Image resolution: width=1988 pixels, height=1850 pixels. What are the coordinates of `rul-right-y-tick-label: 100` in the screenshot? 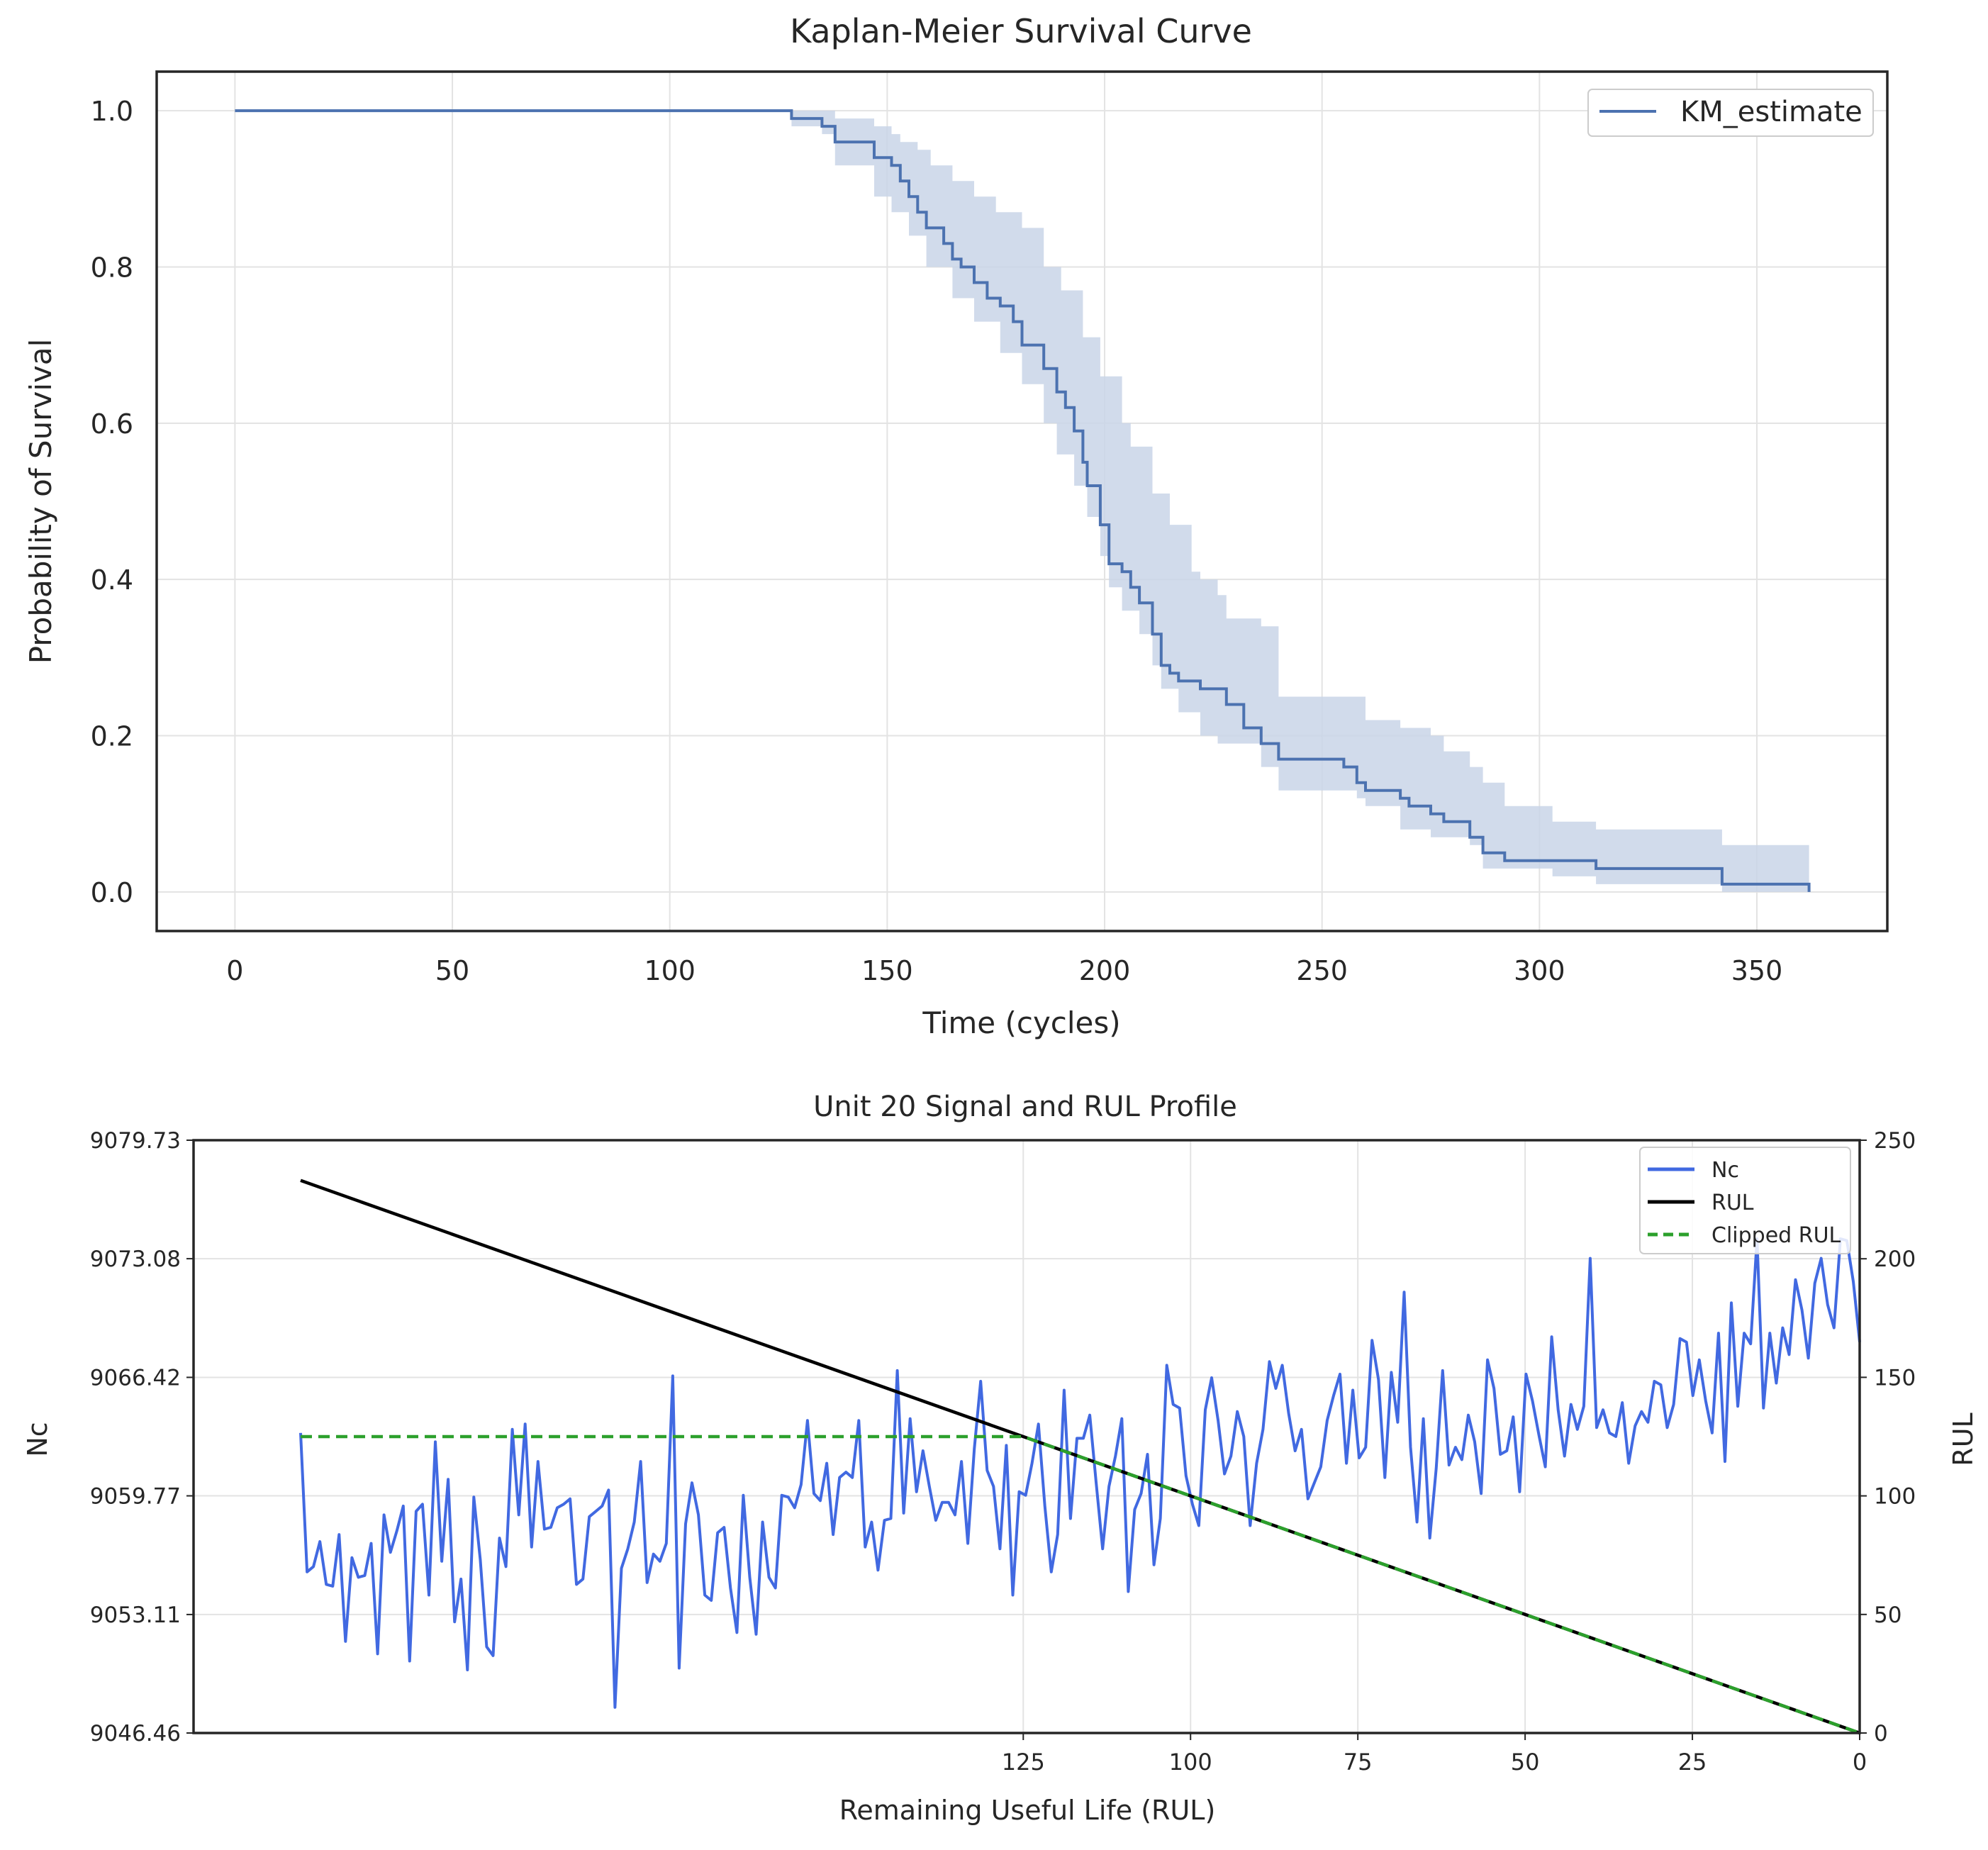 It's located at (1895, 1497).